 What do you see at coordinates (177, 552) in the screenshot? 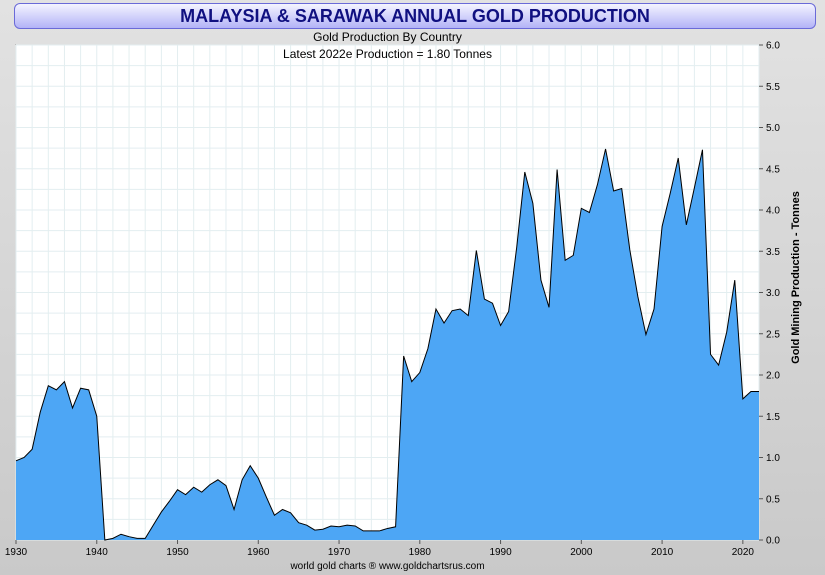
I see `x-tick-label: 1950` at bounding box center [177, 552].